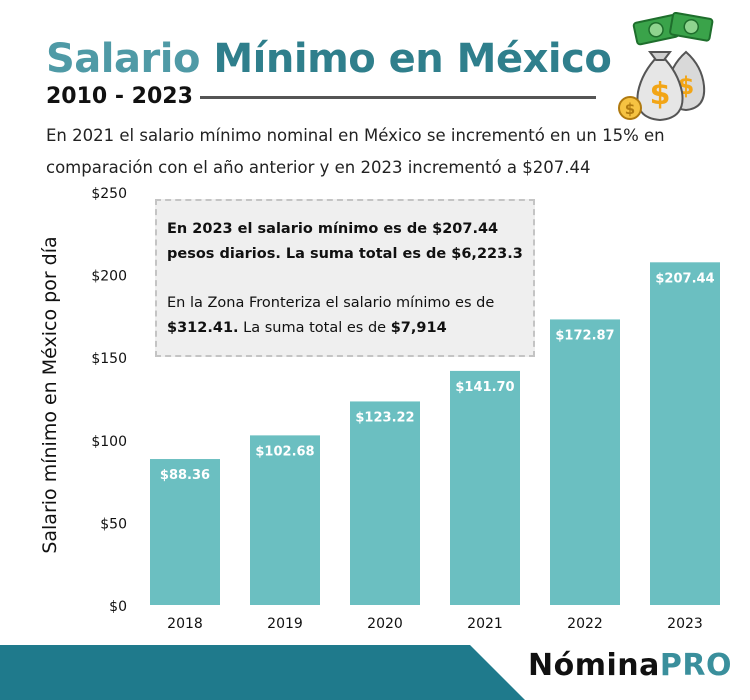 This screenshot has height=700, width=750. Describe the element at coordinates (262, 672) in the screenshot. I see `footer-band` at that location.